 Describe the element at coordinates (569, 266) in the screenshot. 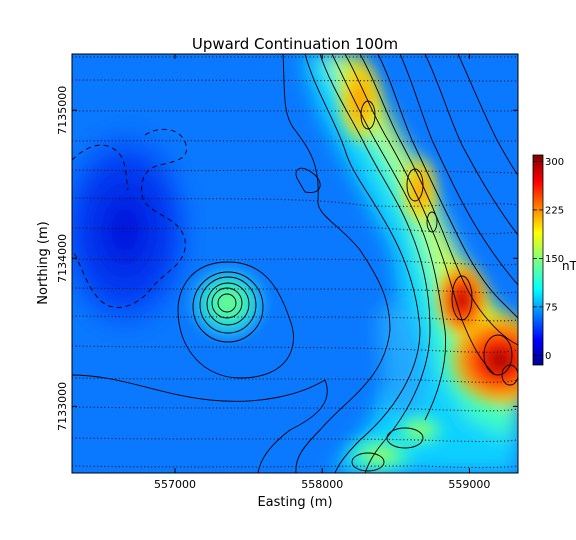

I see `colorbar-label: nT` at that location.